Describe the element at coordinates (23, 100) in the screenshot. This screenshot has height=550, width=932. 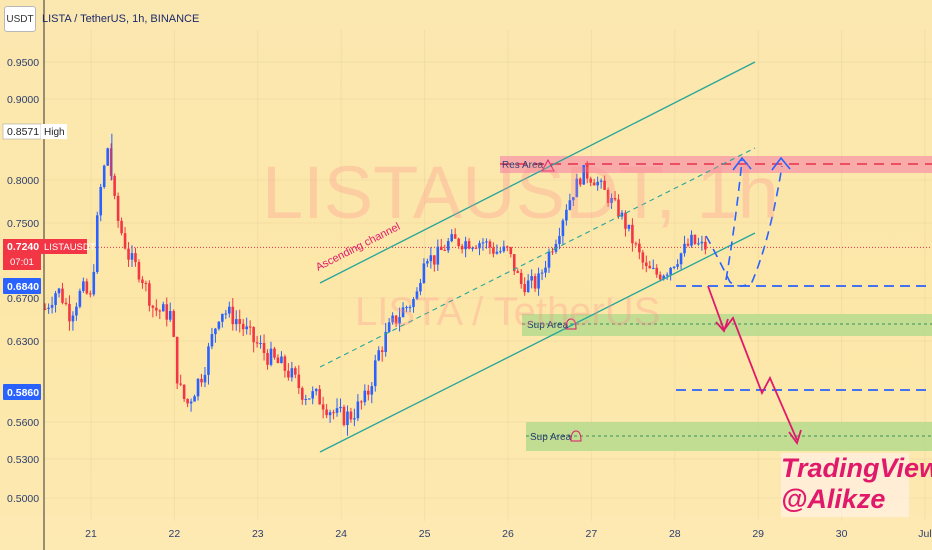
I see `y-tick-label: 0.9000` at that location.